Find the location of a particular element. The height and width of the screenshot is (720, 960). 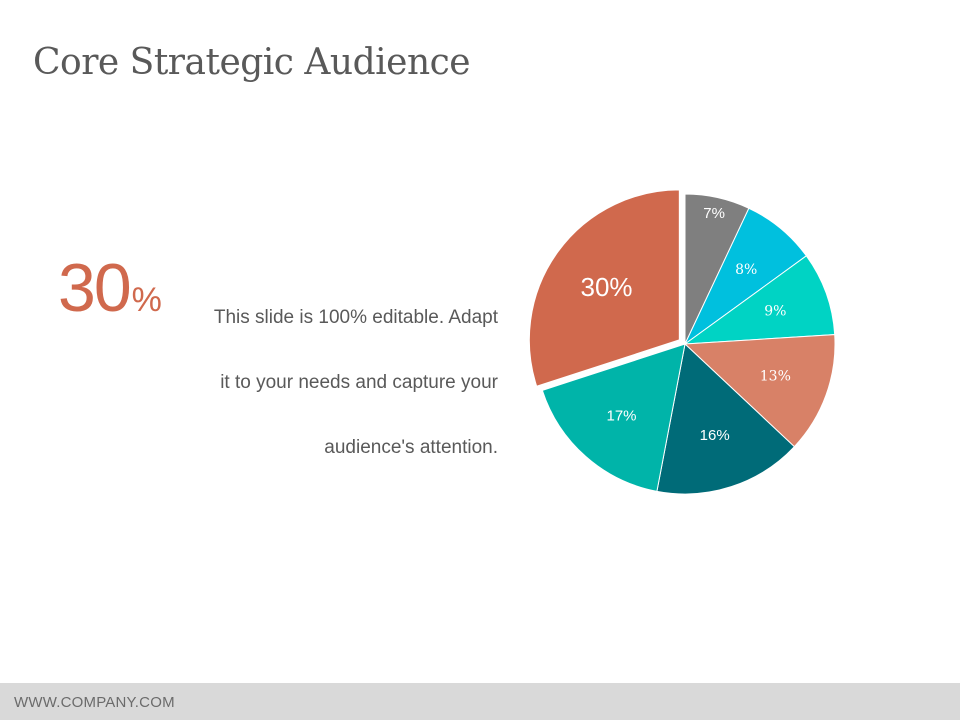

highlight-stat: 30% is located at coordinates (110, 288).